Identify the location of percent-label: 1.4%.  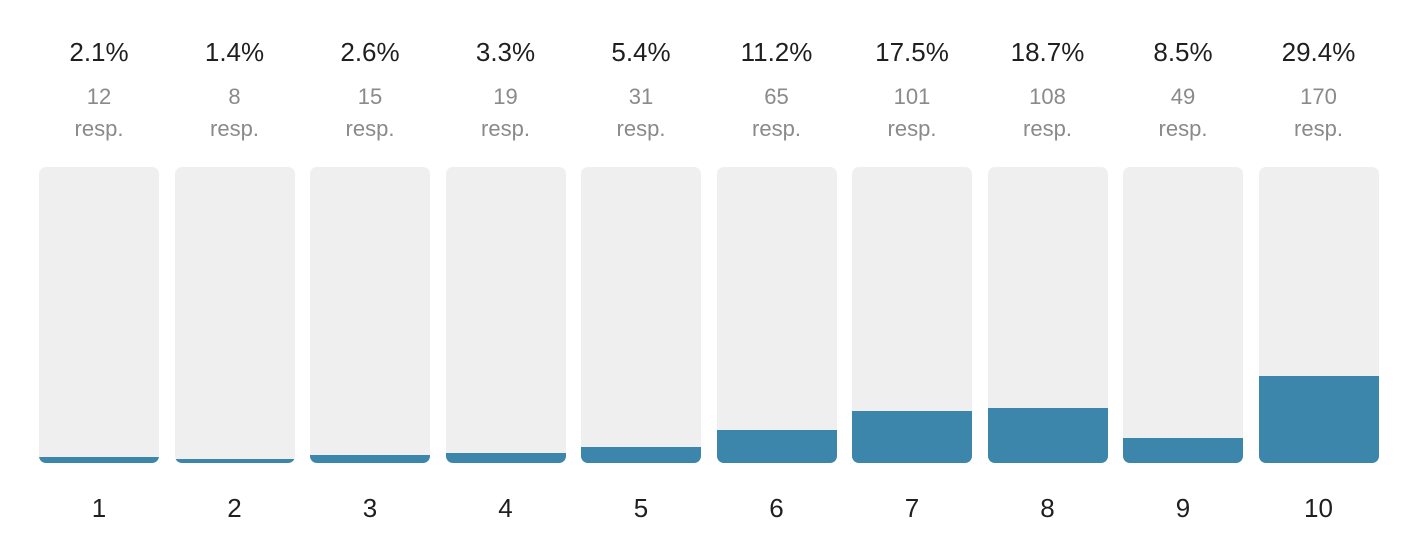
(234, 52).